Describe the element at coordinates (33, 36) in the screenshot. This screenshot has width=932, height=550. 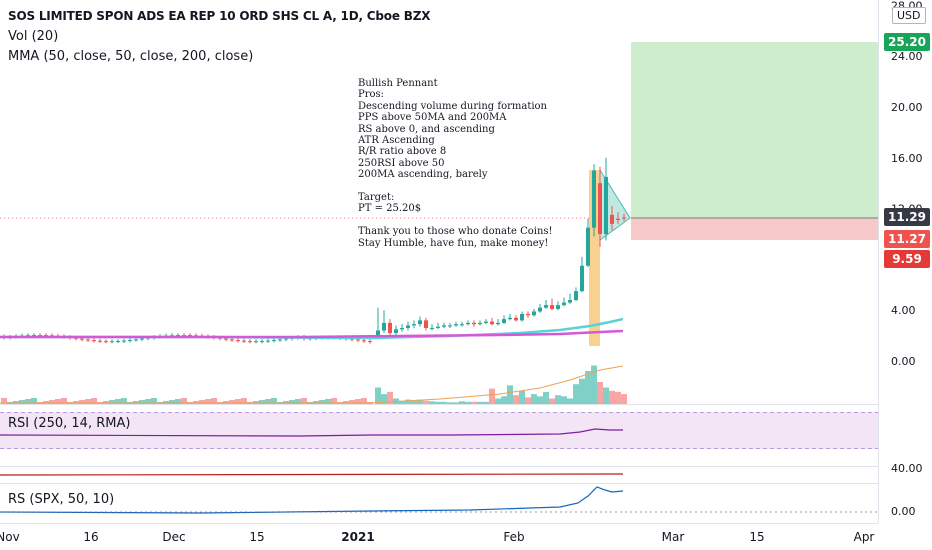
I see `volume-legend: Vol (20)` at that location.